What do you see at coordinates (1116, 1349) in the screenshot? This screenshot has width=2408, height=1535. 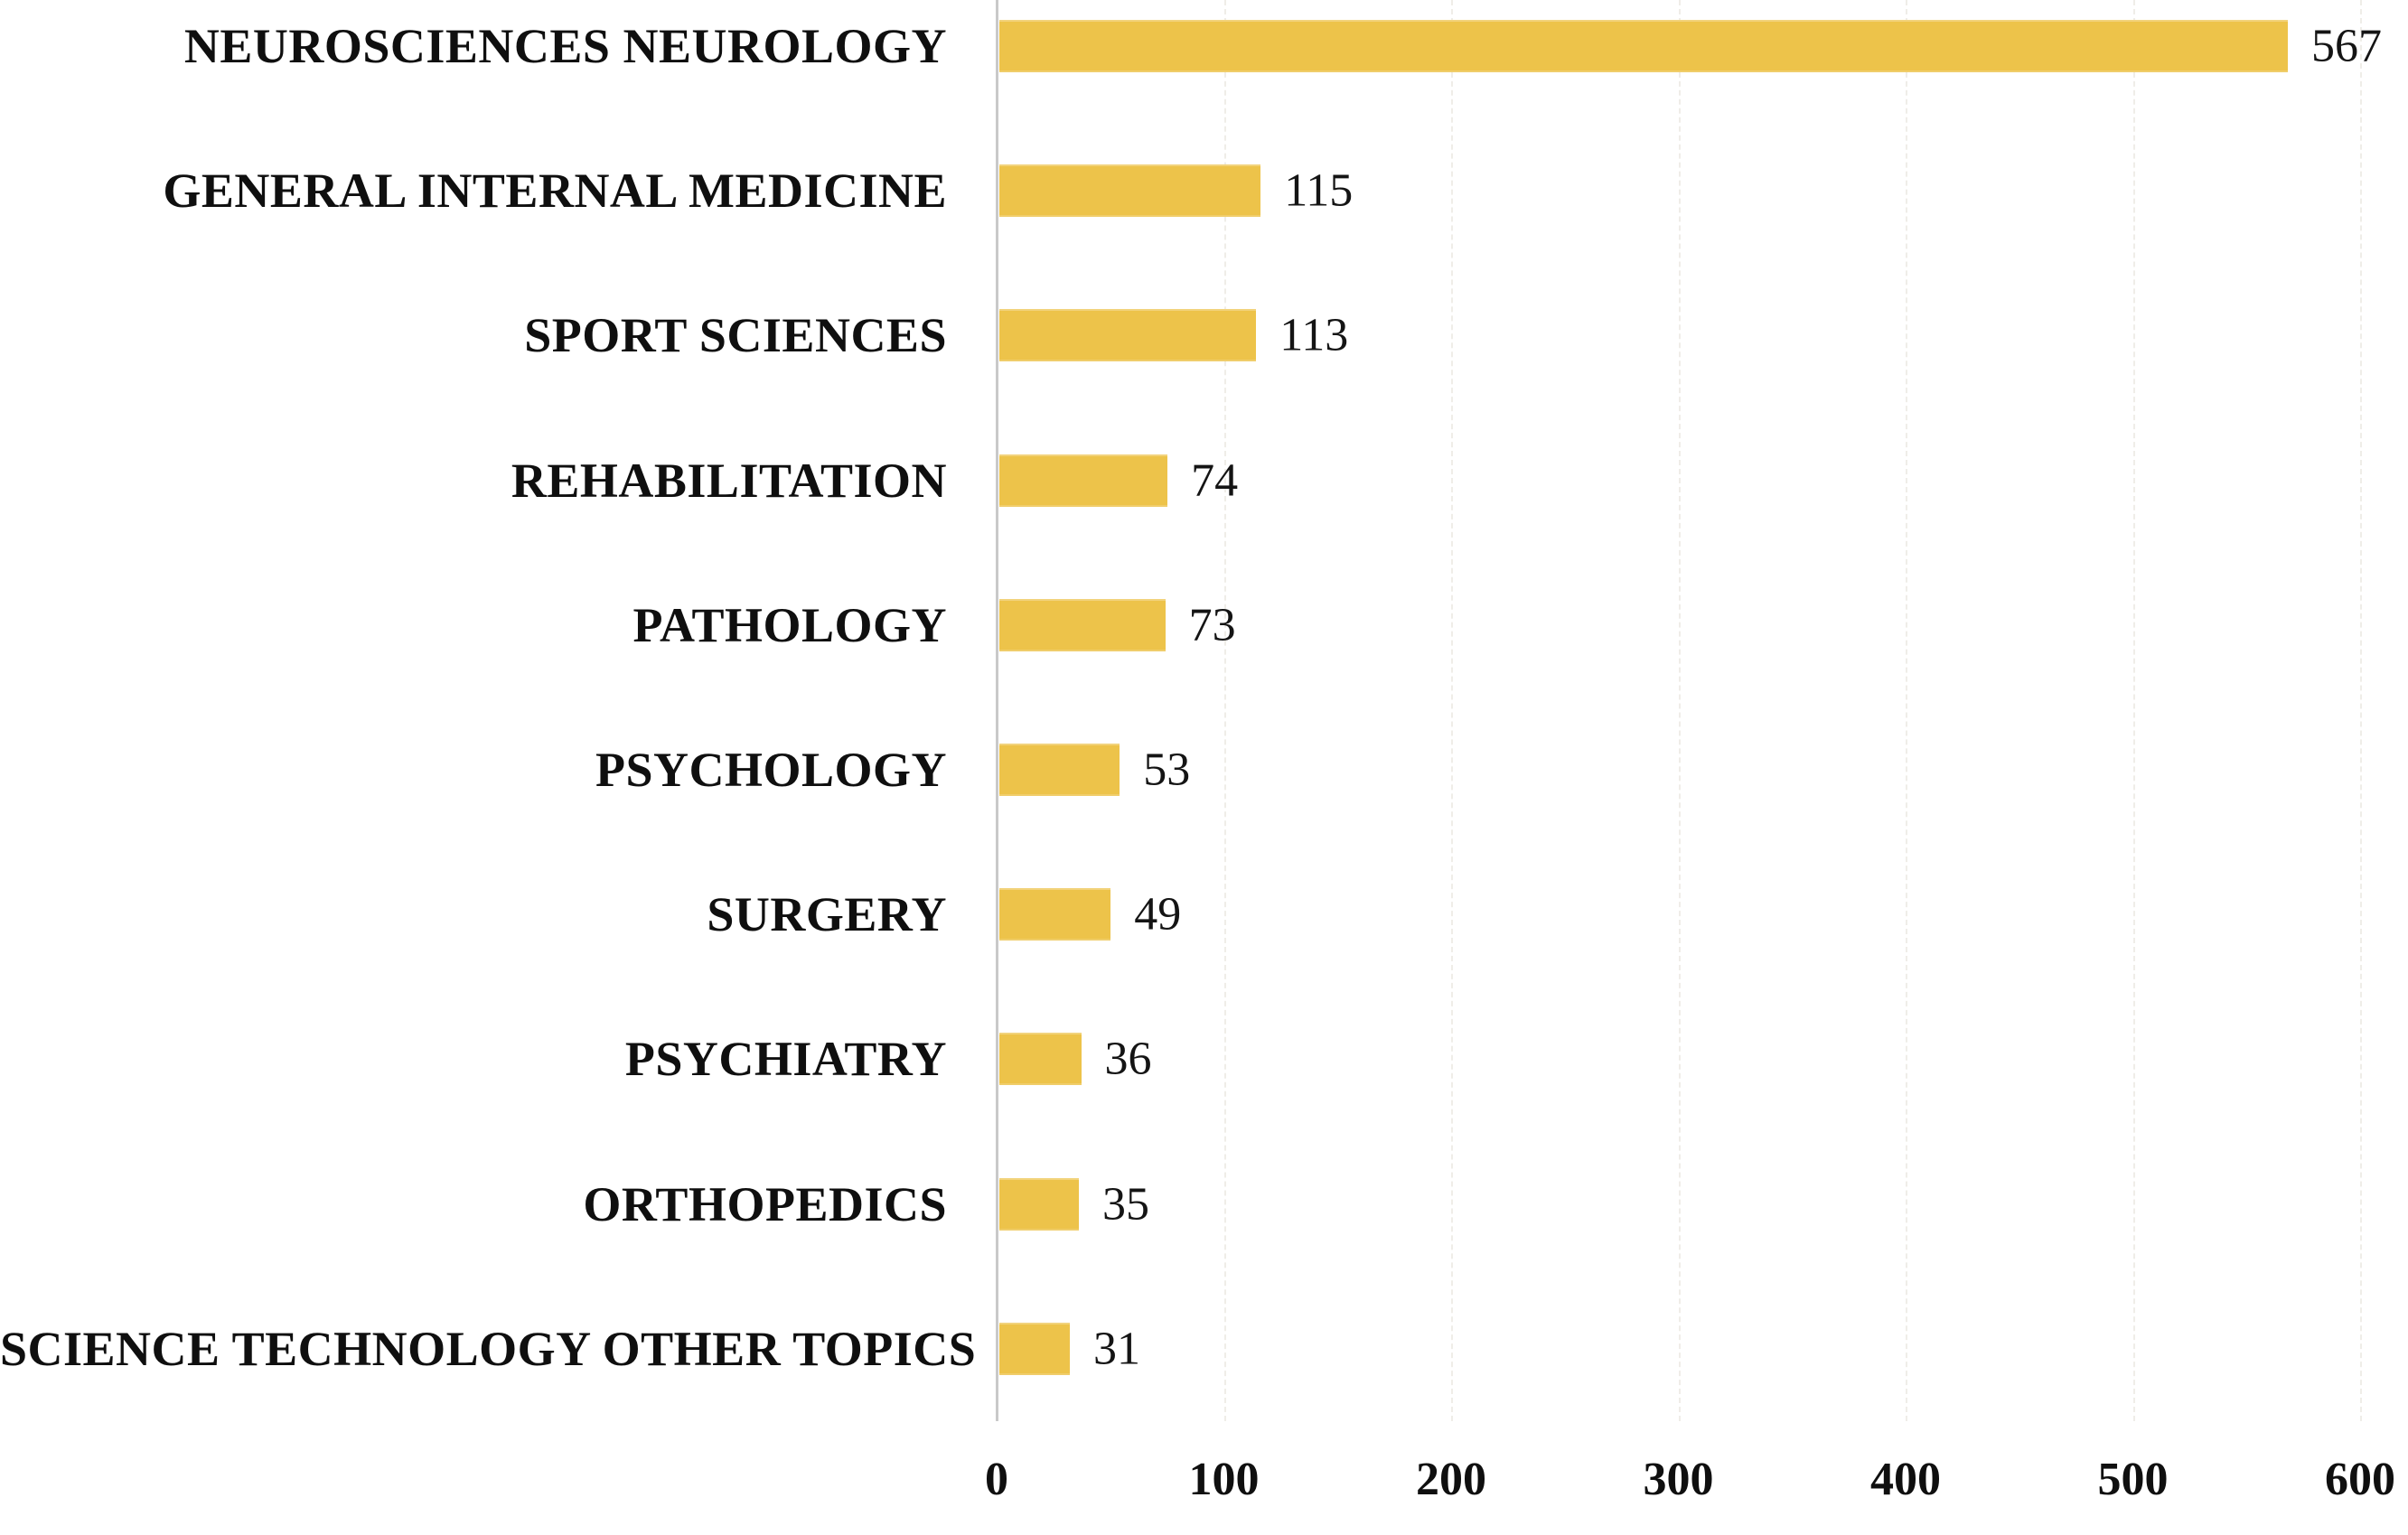 I see `value-label: 31` at bounding box center [1116, 1349].